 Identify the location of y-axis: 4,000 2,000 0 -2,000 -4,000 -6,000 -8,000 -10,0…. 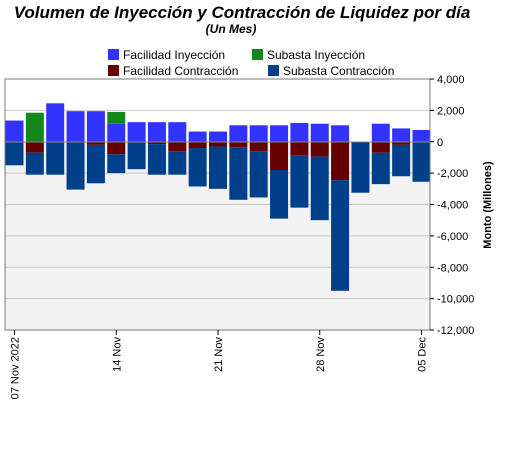
(452, 205).